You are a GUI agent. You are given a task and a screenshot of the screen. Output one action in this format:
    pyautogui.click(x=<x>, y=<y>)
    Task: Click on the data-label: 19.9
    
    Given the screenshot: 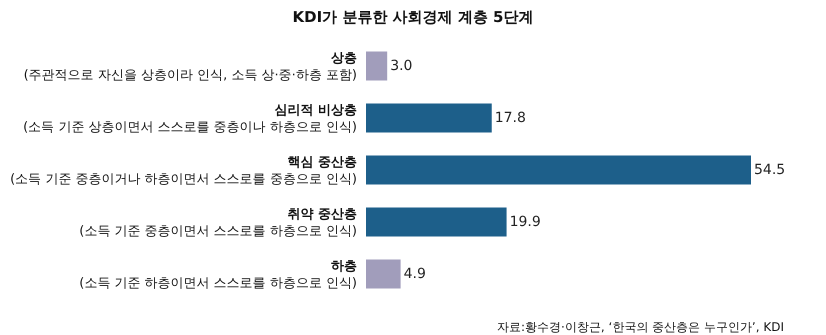 What is the action you would take?
    pyautogui.click(x=525, y=222)
    